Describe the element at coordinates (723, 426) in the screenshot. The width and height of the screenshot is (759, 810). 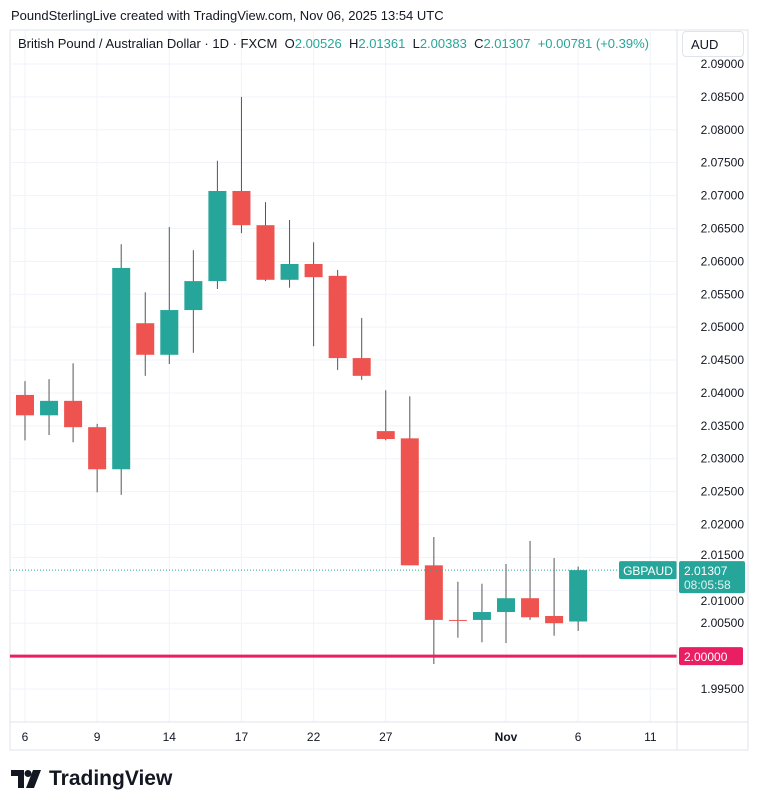
I see `y-tick-label: 2.03500` at that location.